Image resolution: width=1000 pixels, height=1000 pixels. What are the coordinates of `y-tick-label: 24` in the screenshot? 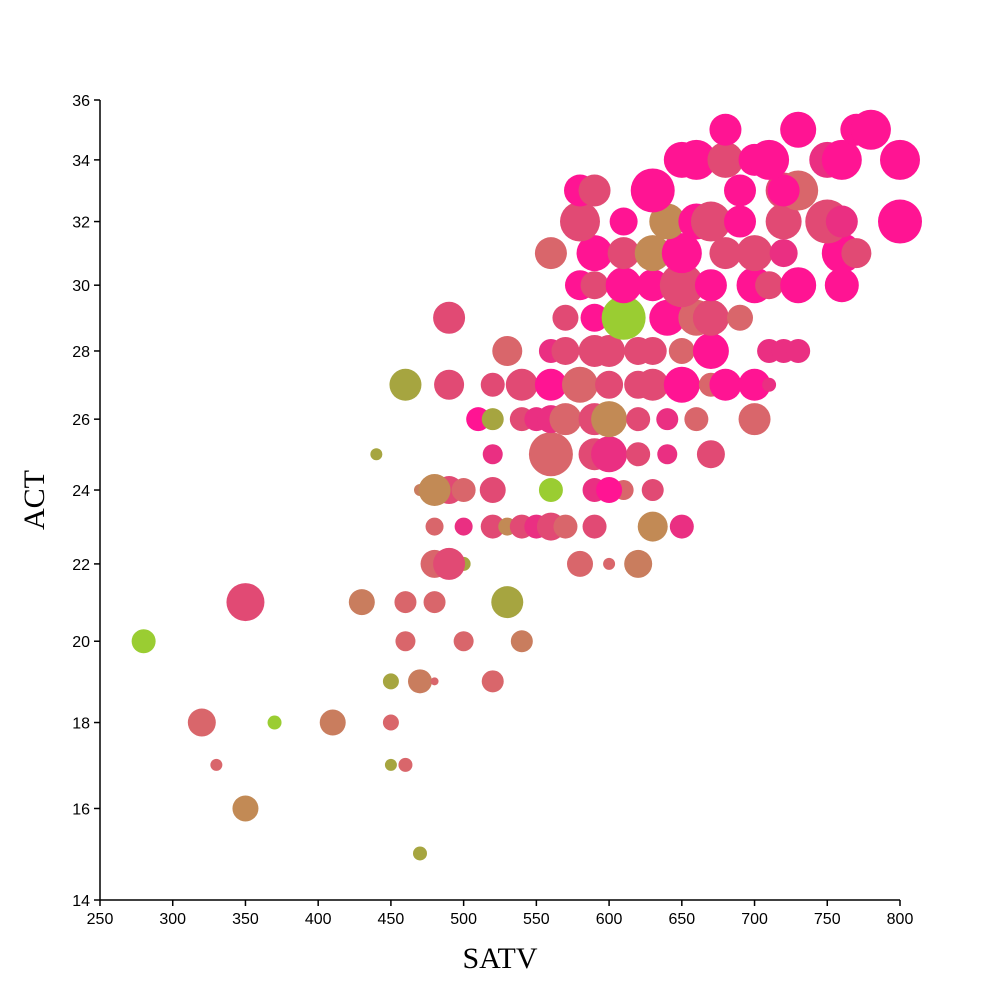 It's located at (81, 491).